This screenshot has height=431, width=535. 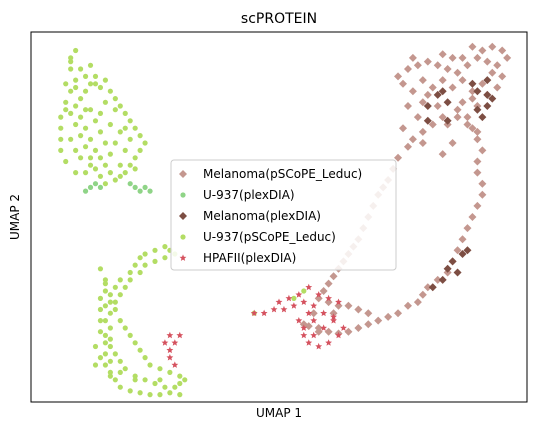 I want to click on legend-entry-hpafii-plexdia: HPAFII(plexDIA), so click(x=237, y=258).